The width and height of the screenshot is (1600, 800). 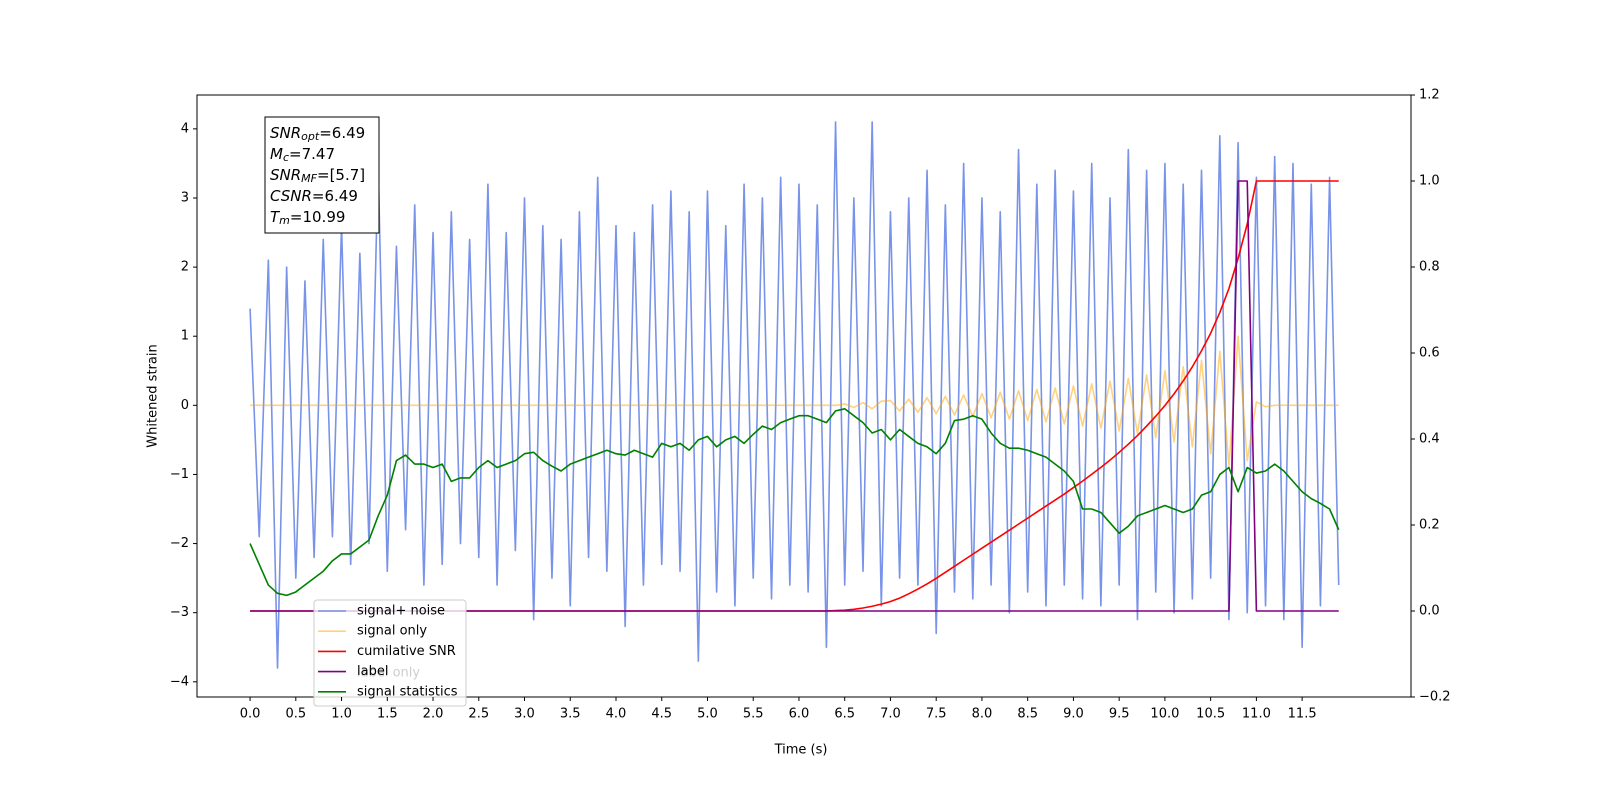 What do you see at coordinates (936, 714) in the screenshot?
I see `x-tick-label: 7.5` at bounding box center [936, 714].